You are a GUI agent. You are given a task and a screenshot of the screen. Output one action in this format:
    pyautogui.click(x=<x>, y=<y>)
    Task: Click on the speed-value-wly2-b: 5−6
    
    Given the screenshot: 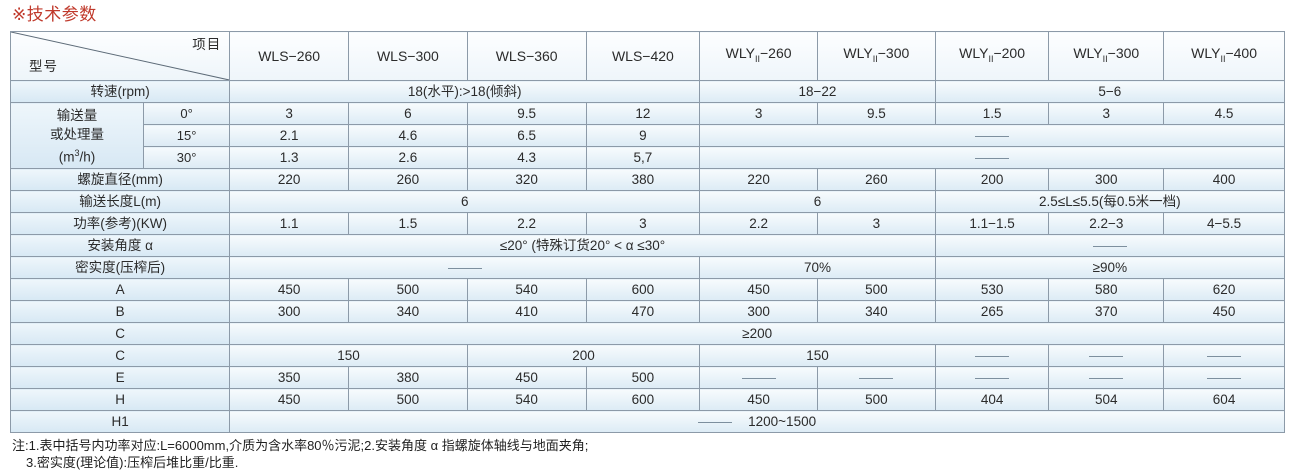 What is the action you would take?
    pyautogui.click(x=1110, y=92)
    